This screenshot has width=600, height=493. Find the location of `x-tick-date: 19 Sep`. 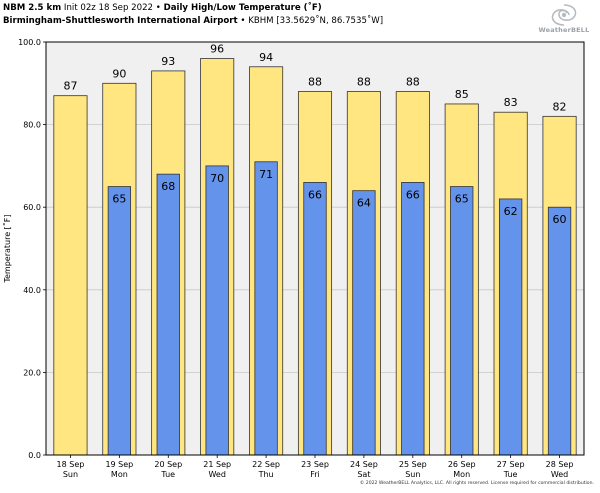

x-tick-date: 19 Sep is located at coordinates (119, 464).